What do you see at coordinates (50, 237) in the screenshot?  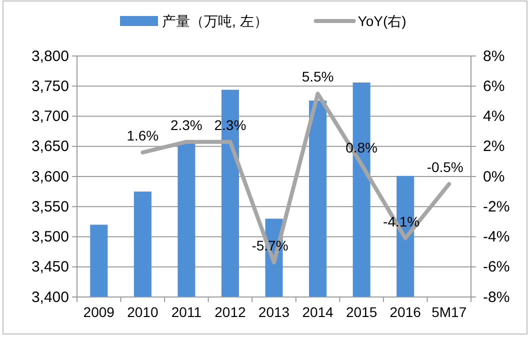 I see `y-tick-label: 3,500` at bounding box center [50, 237].